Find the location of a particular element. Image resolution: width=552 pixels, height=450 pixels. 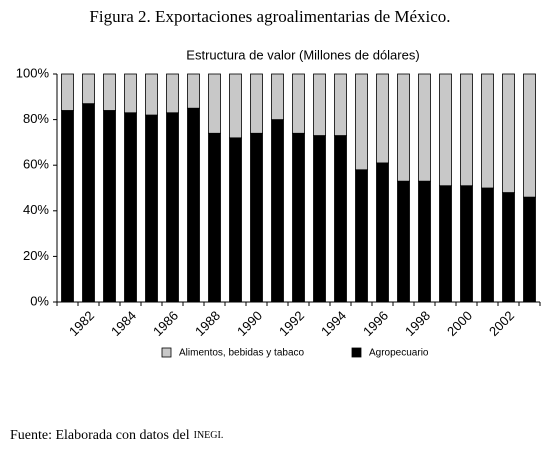

source: Fuente: Elaborada con datos del INEGI. is located at coordinates (116, 435).